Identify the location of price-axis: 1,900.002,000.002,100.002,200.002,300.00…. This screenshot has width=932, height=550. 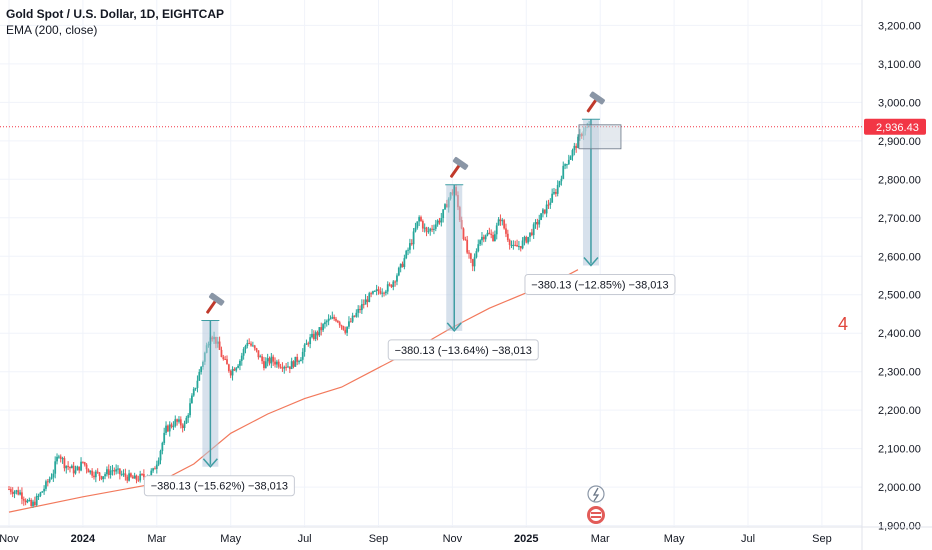
(891, 275).